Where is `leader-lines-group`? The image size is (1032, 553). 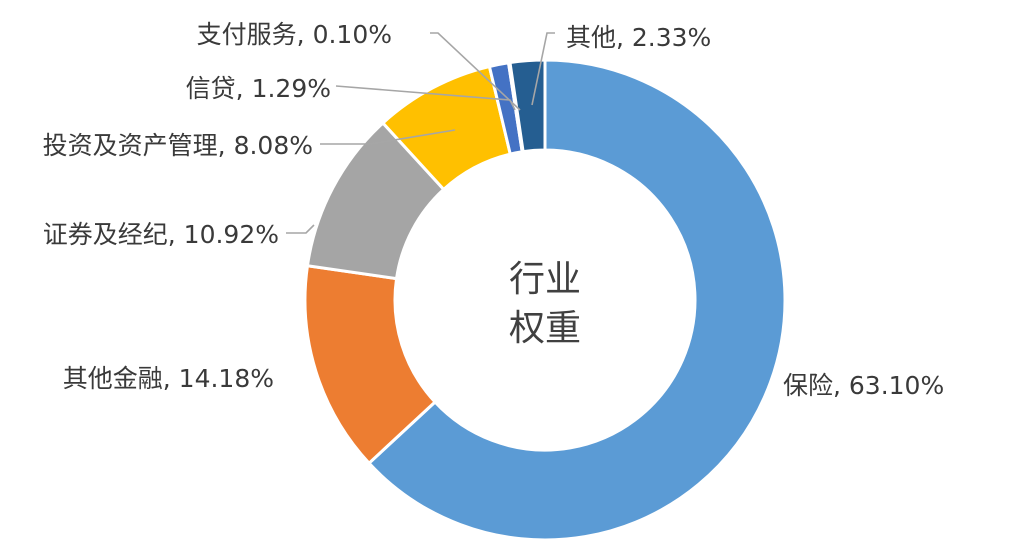
leader-lines-group is located at coordinates (420, 133).